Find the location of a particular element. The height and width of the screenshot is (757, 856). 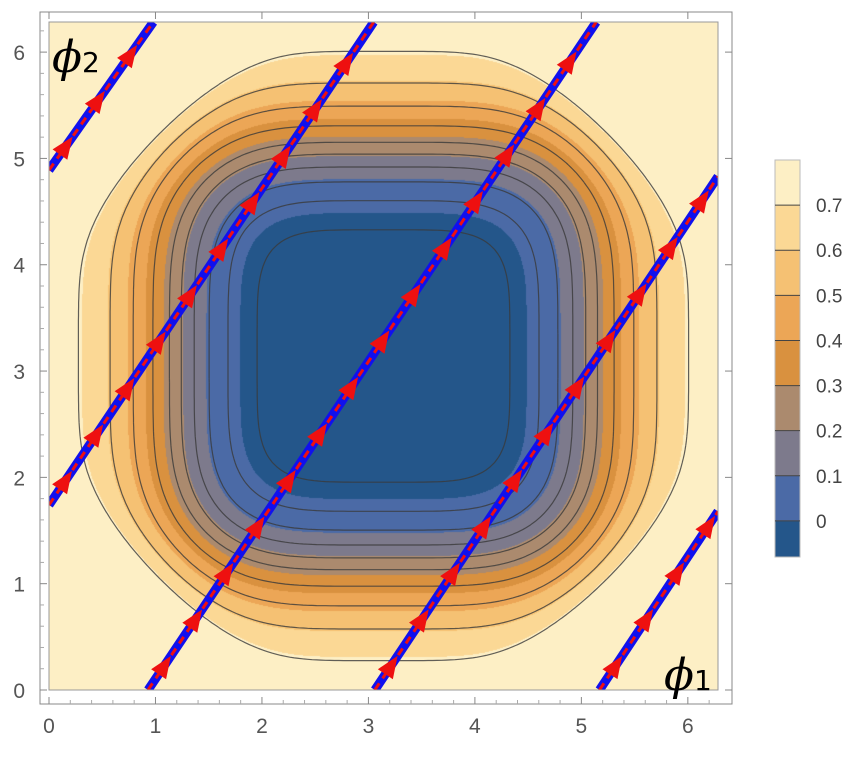

y-tick-label: 5 is located at coordinates (19, 159).